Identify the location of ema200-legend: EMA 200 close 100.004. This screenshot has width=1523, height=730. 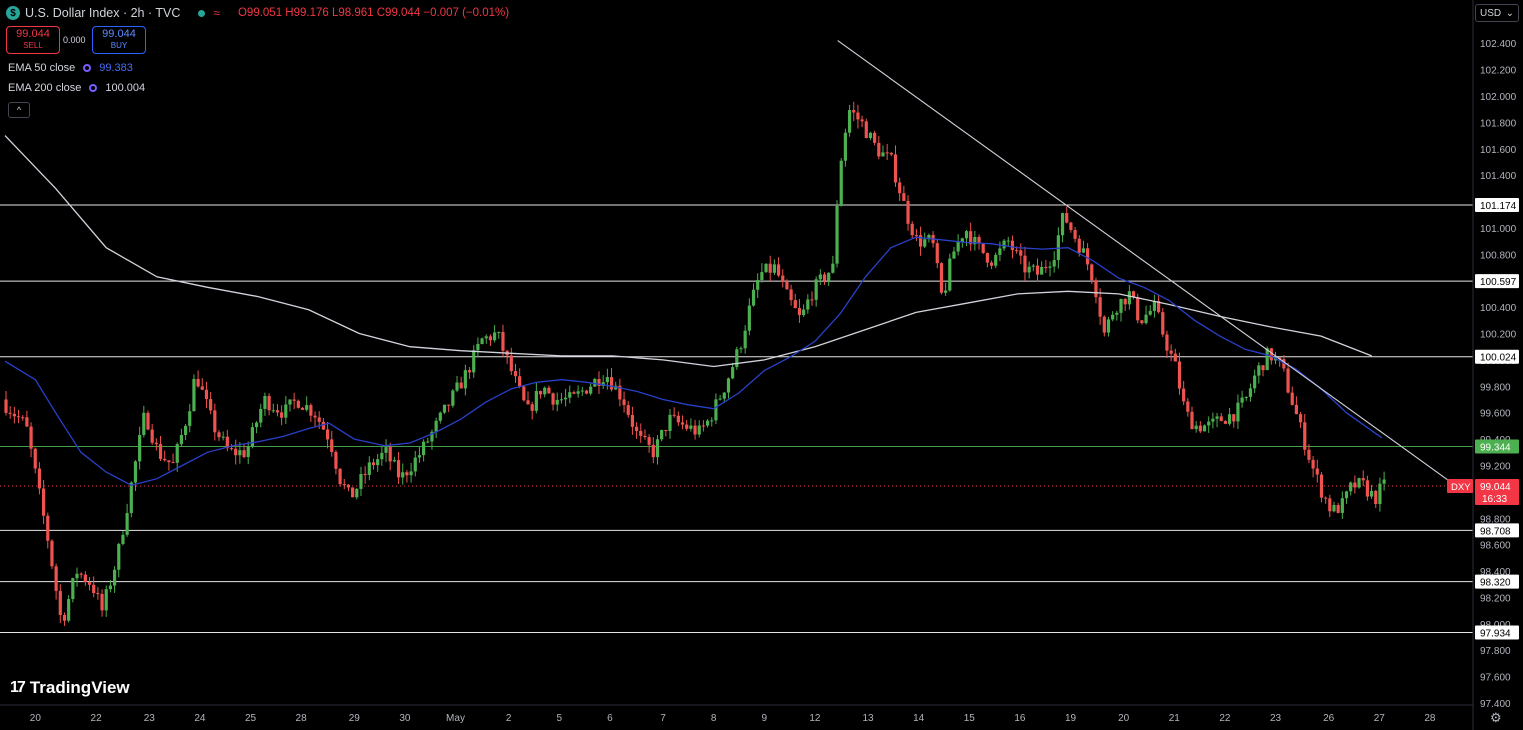
(76, 88).